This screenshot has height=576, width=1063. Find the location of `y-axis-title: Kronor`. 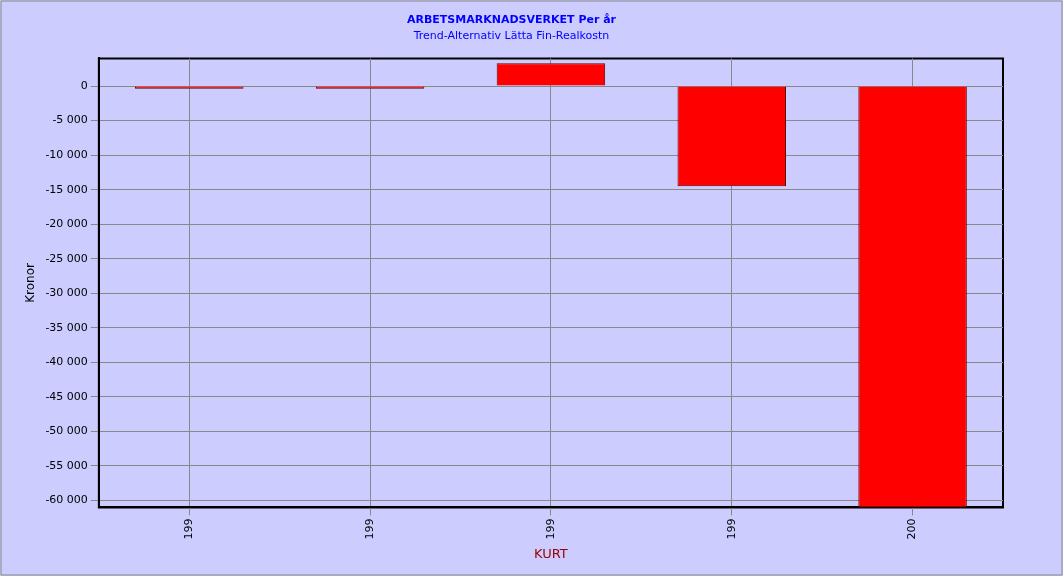

y-axis-title: Kronor is located at coordinates (30, 282).